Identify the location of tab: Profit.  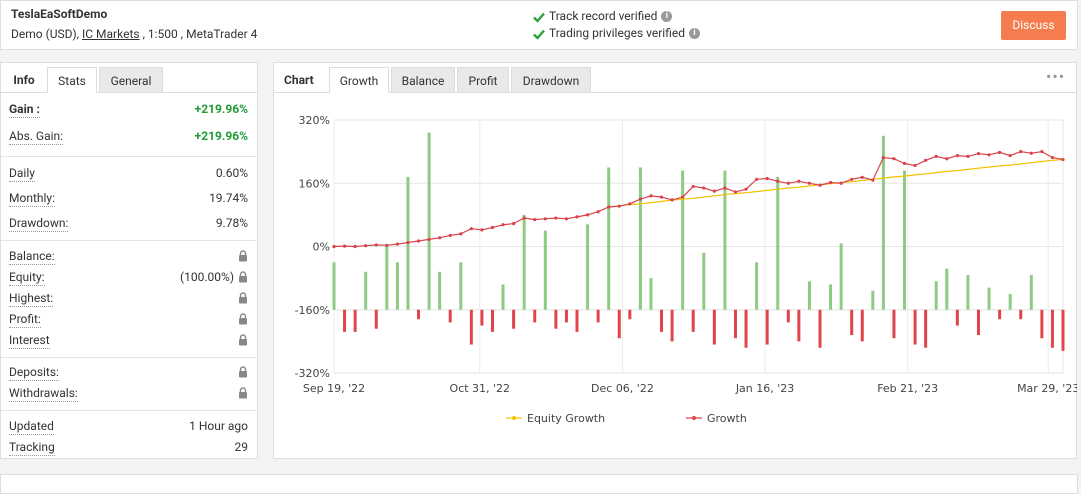
(483, 80).